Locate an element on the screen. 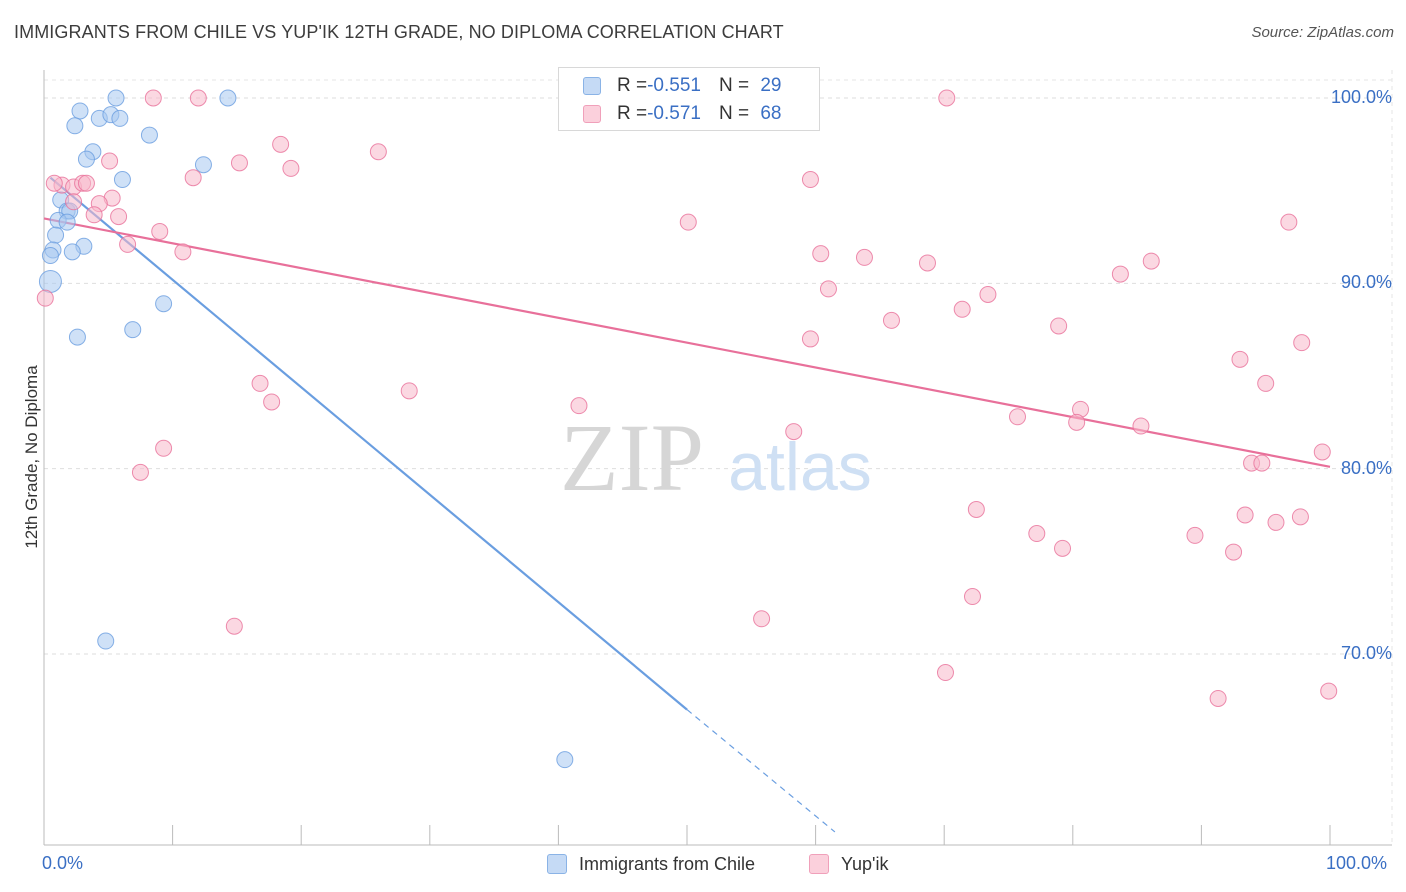 Image resolution: width=1406 pixels, height=892 pixels. stats-legend-row-yupik: R = -0.571 N = 68 is located at coordinates (682, 114).